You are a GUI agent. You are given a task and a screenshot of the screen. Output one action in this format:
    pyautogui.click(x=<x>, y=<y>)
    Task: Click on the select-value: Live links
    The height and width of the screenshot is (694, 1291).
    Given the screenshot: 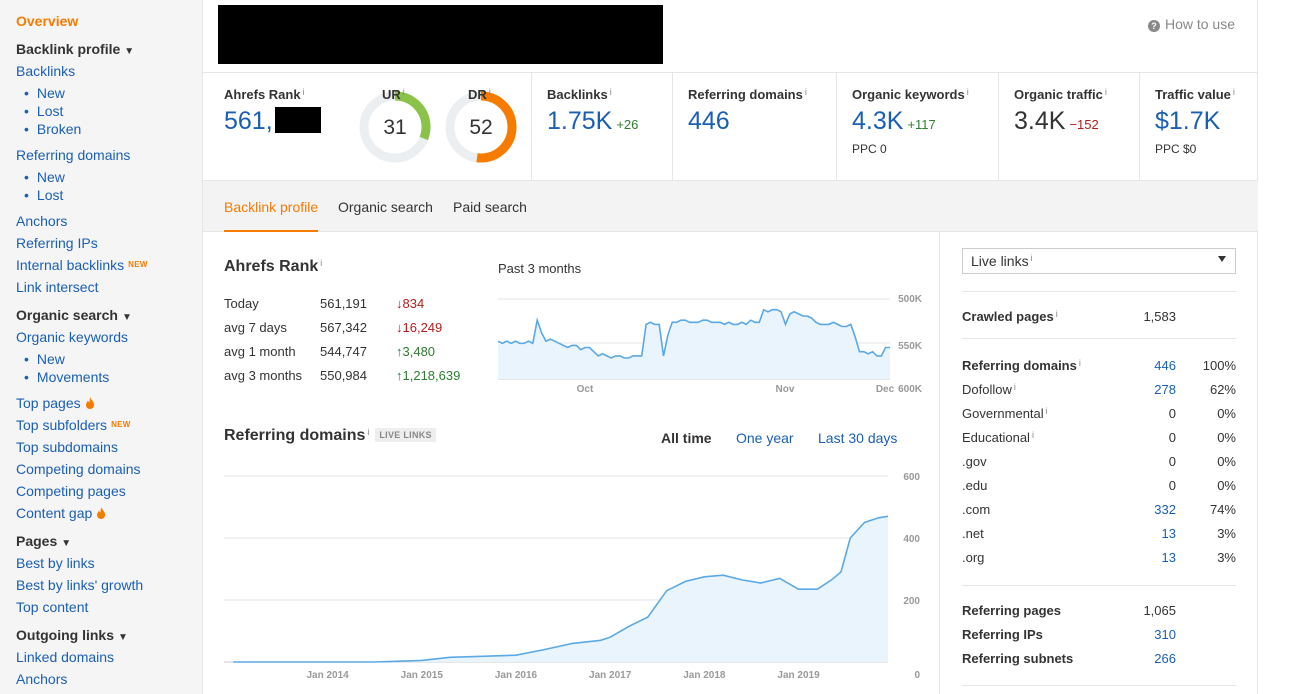 What is the action you would take?
    pyautogui.click(x=1000, y=261)
    